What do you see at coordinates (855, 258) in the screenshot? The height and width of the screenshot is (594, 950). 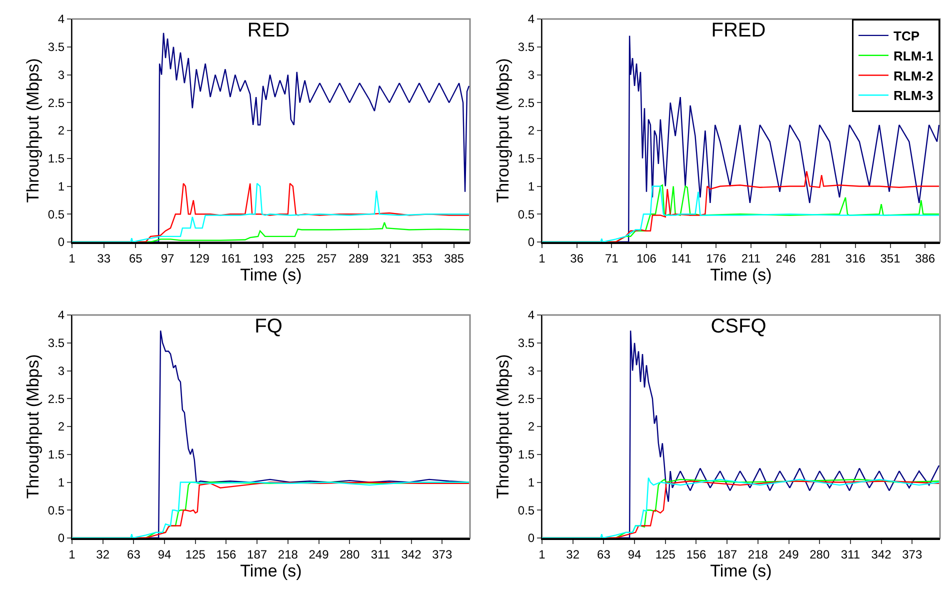 I see `x-tick-label: 316` at bounding box center [855, 258].